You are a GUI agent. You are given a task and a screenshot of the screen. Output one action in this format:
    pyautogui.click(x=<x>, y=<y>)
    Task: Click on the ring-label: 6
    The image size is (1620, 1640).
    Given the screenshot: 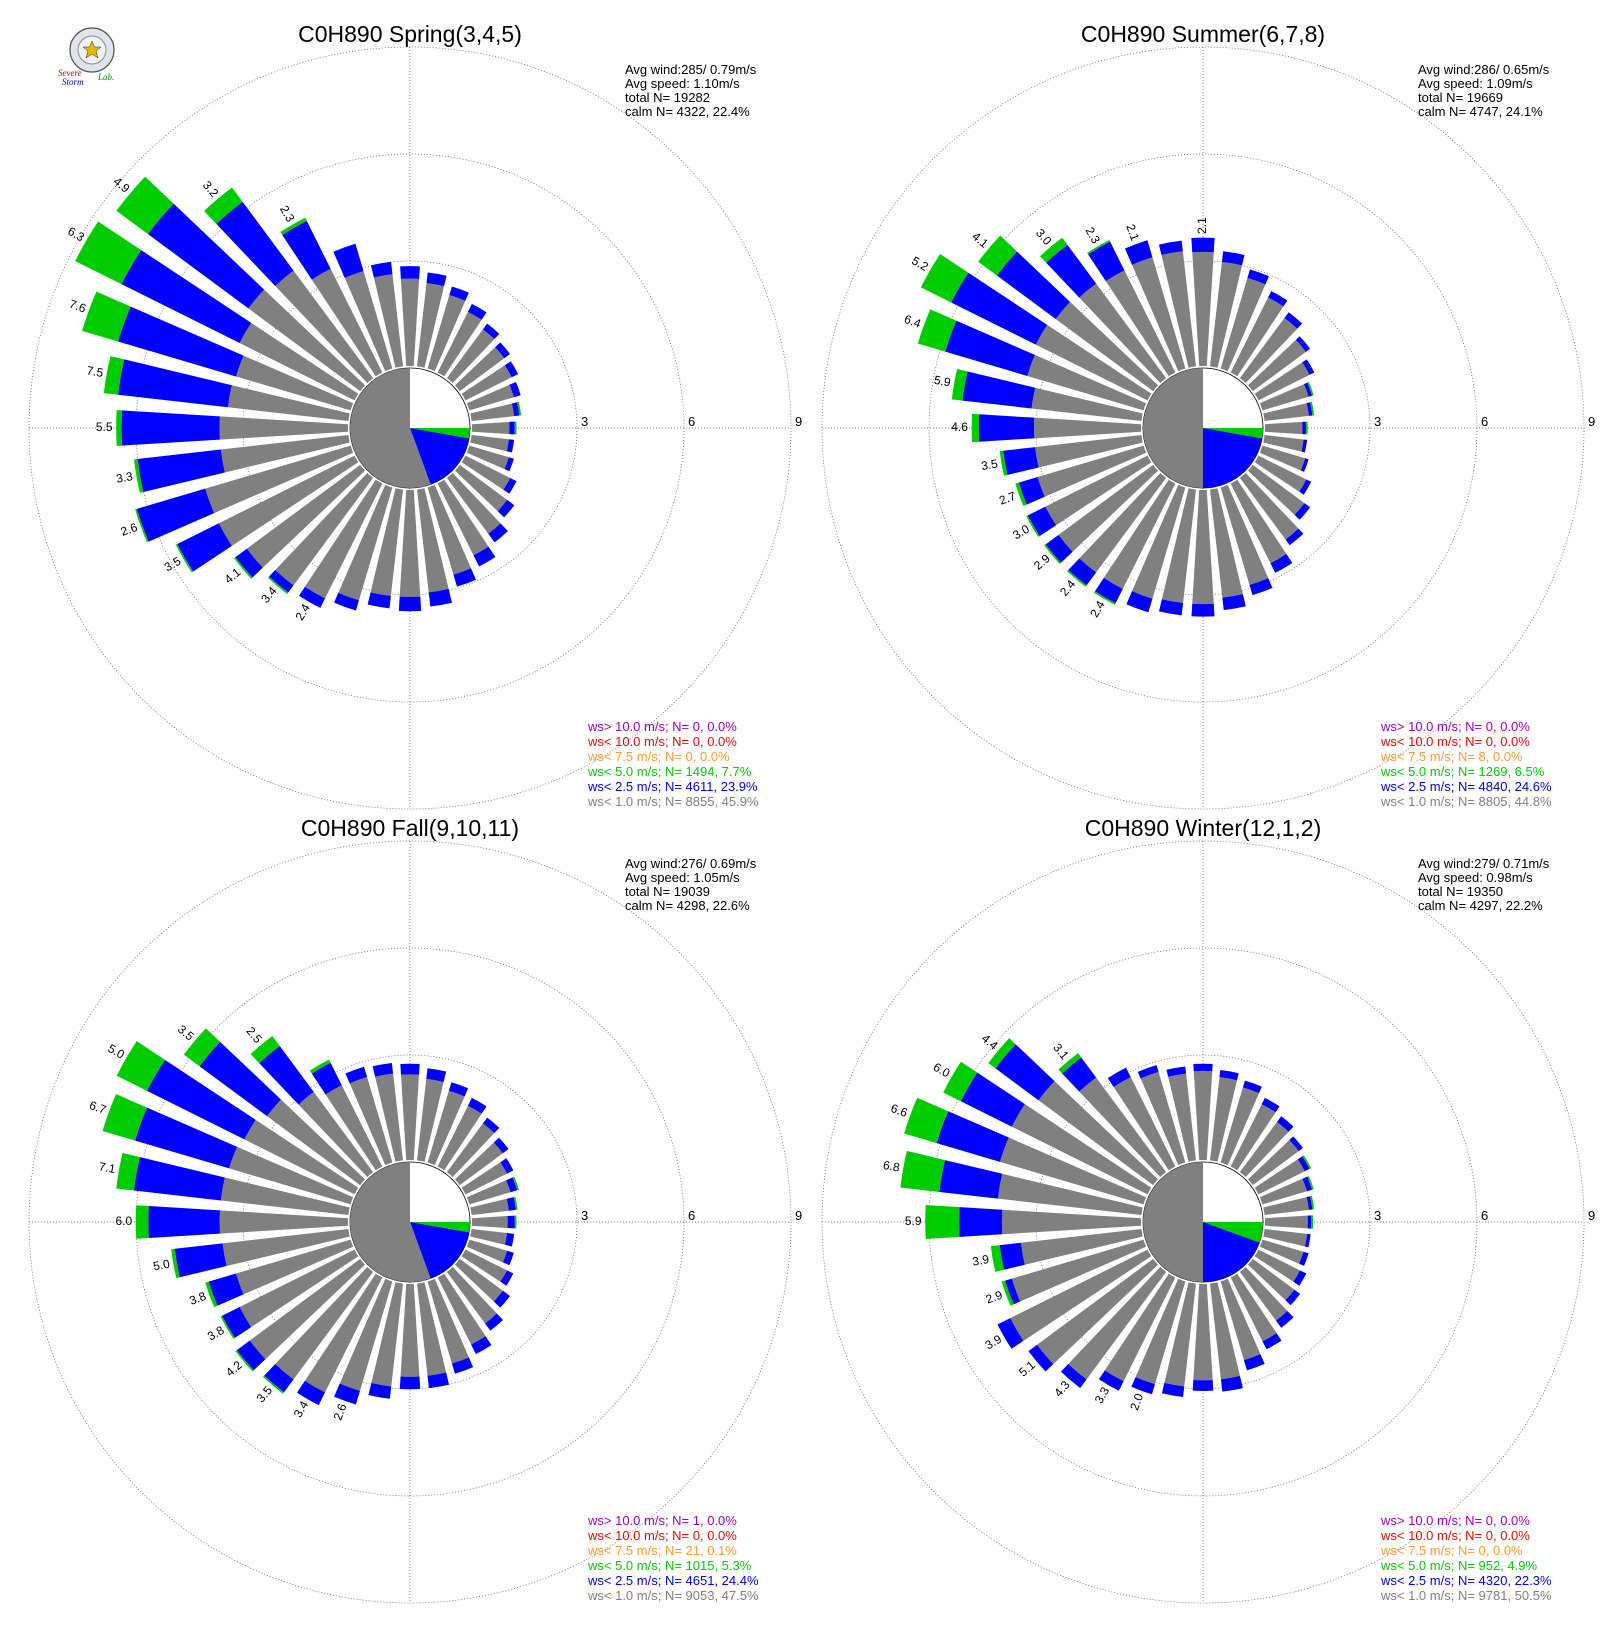 What is the action you would take?
    pyautogui.click(x=1484, y=421)
    